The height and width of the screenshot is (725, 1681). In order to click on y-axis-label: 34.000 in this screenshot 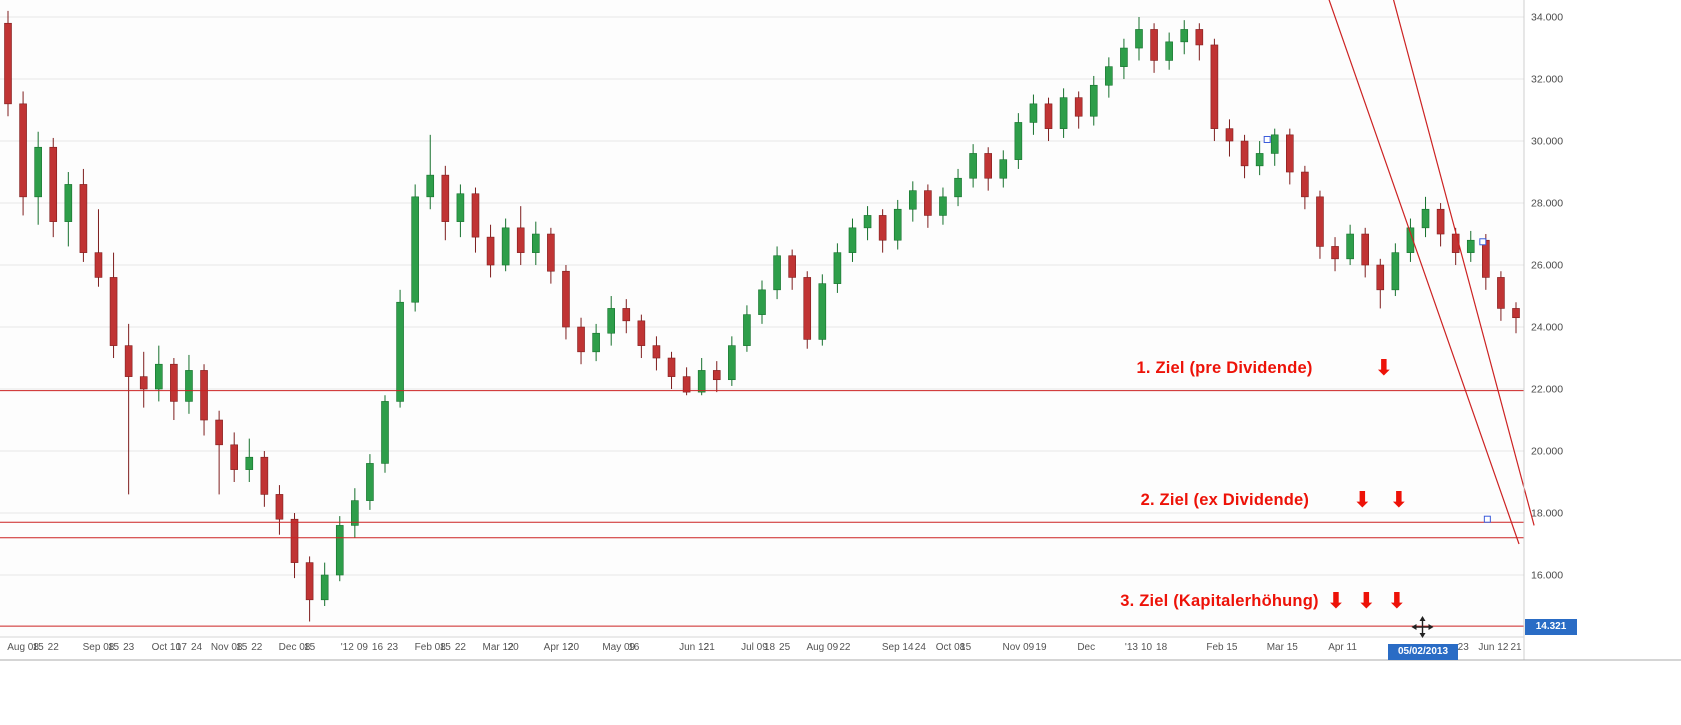, I will do `click(1547, 18)`.